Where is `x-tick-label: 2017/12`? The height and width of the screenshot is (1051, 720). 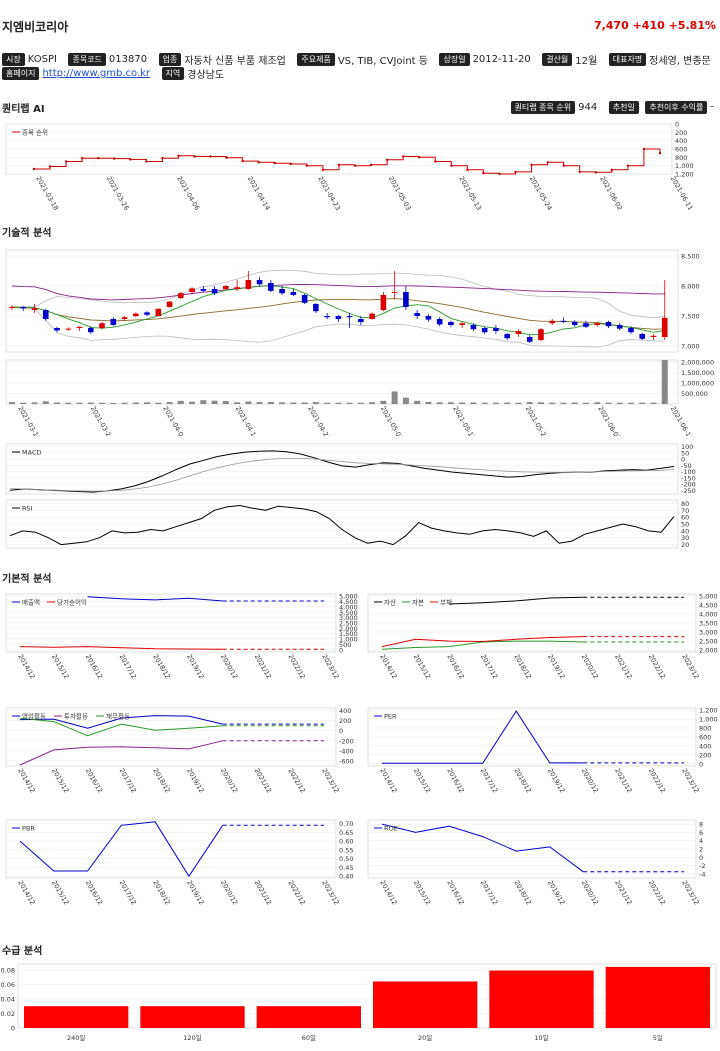
x-tick-label: 2017/12 is located at coordinates (128, 780).